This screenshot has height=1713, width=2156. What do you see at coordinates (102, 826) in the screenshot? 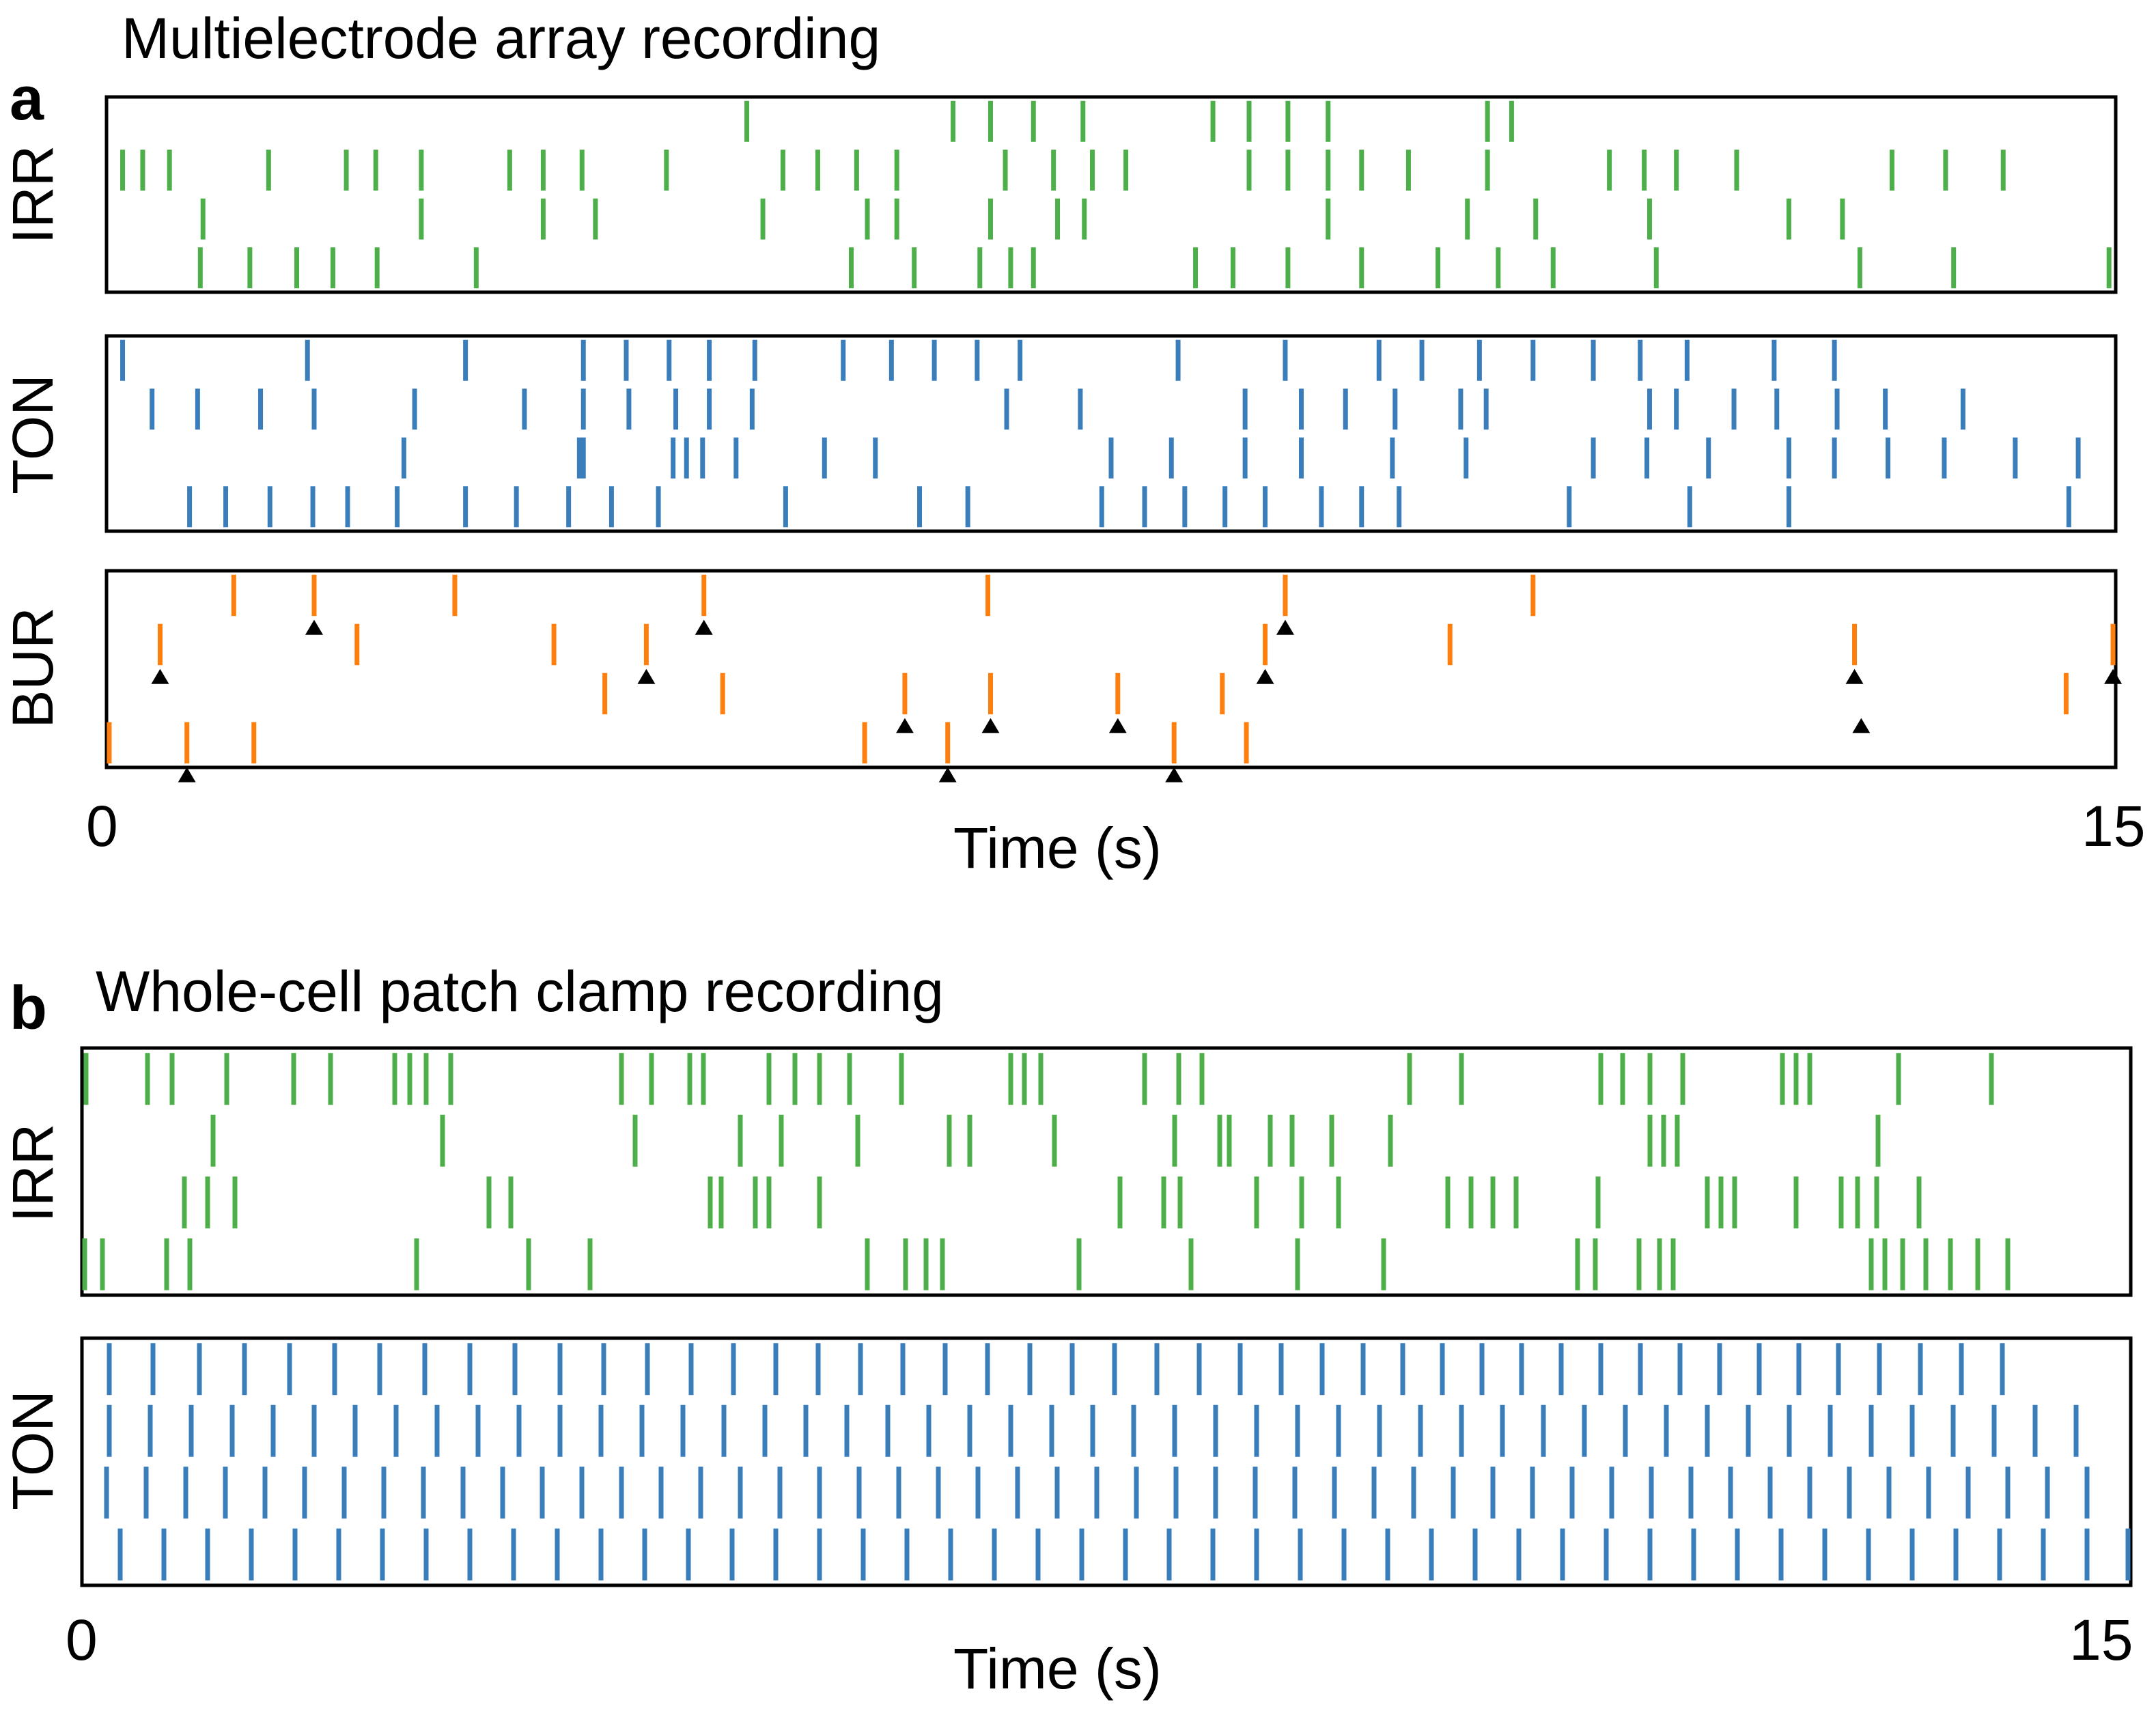
I see `panel-a-xtick-0: 0` at bounding box center [102, 826].